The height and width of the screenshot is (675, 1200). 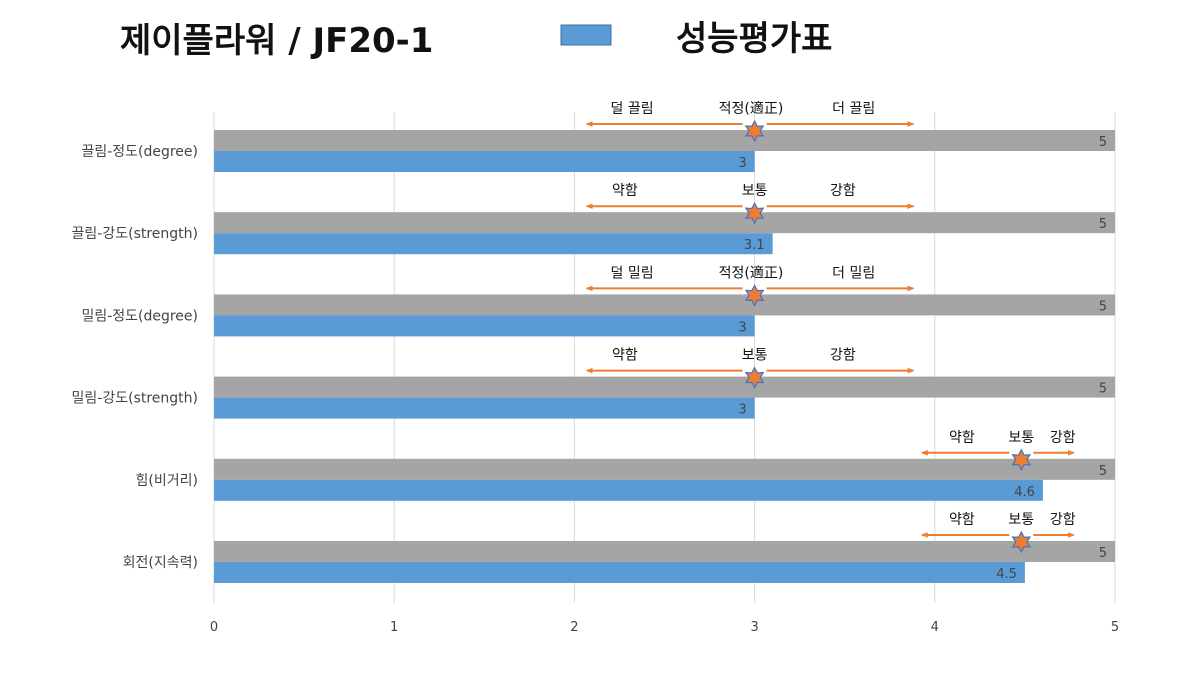 What do you see at coordinates (754, 39) in the screenshot?
I see `legend-label: 성능평가표` at bounding box center [754, 39].